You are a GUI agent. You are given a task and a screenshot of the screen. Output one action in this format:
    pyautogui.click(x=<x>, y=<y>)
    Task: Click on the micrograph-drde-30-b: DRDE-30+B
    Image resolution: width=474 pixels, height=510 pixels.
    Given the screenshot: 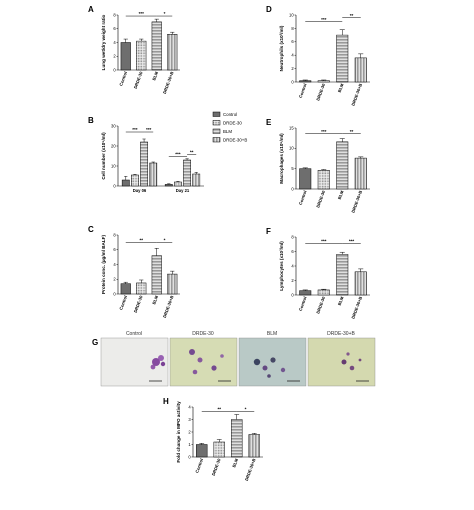 What is the action you would take?
    pyautogui.click(x=341, y=359)
    